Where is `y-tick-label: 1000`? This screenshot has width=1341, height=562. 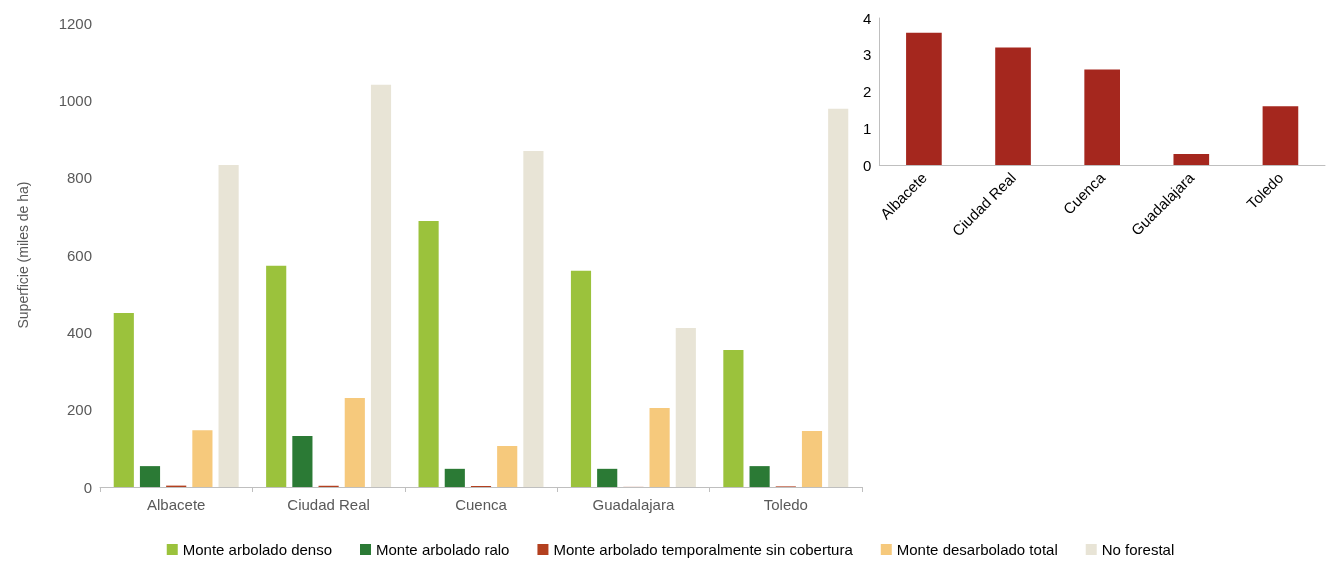 y-tick-label: 1000 is located at coordinates (75, 100).